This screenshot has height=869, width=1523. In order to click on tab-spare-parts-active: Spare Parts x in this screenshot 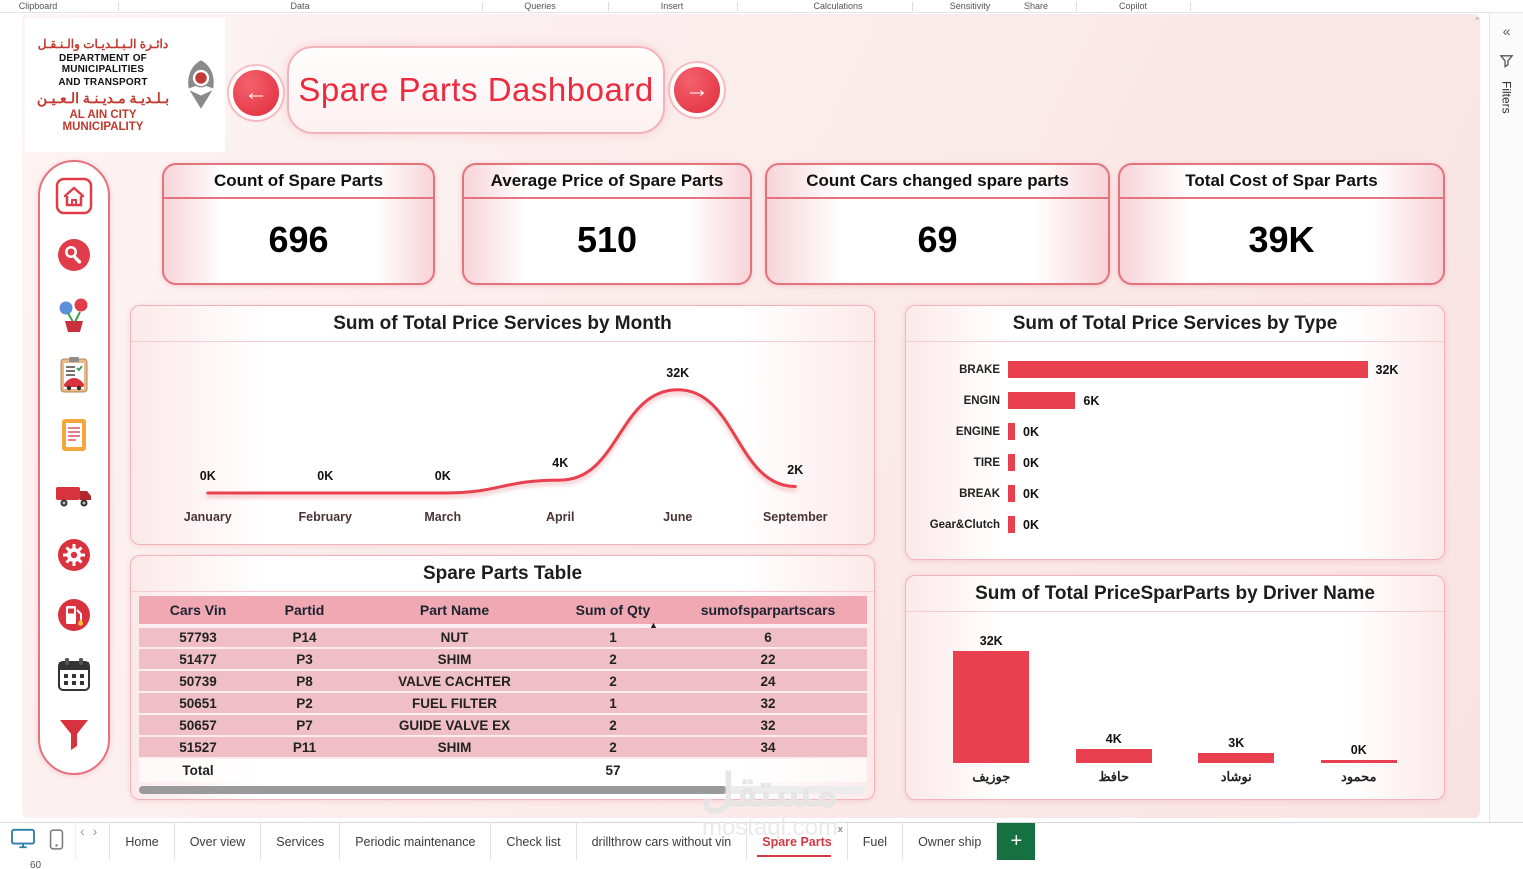, I will do `click(797, 841)`.